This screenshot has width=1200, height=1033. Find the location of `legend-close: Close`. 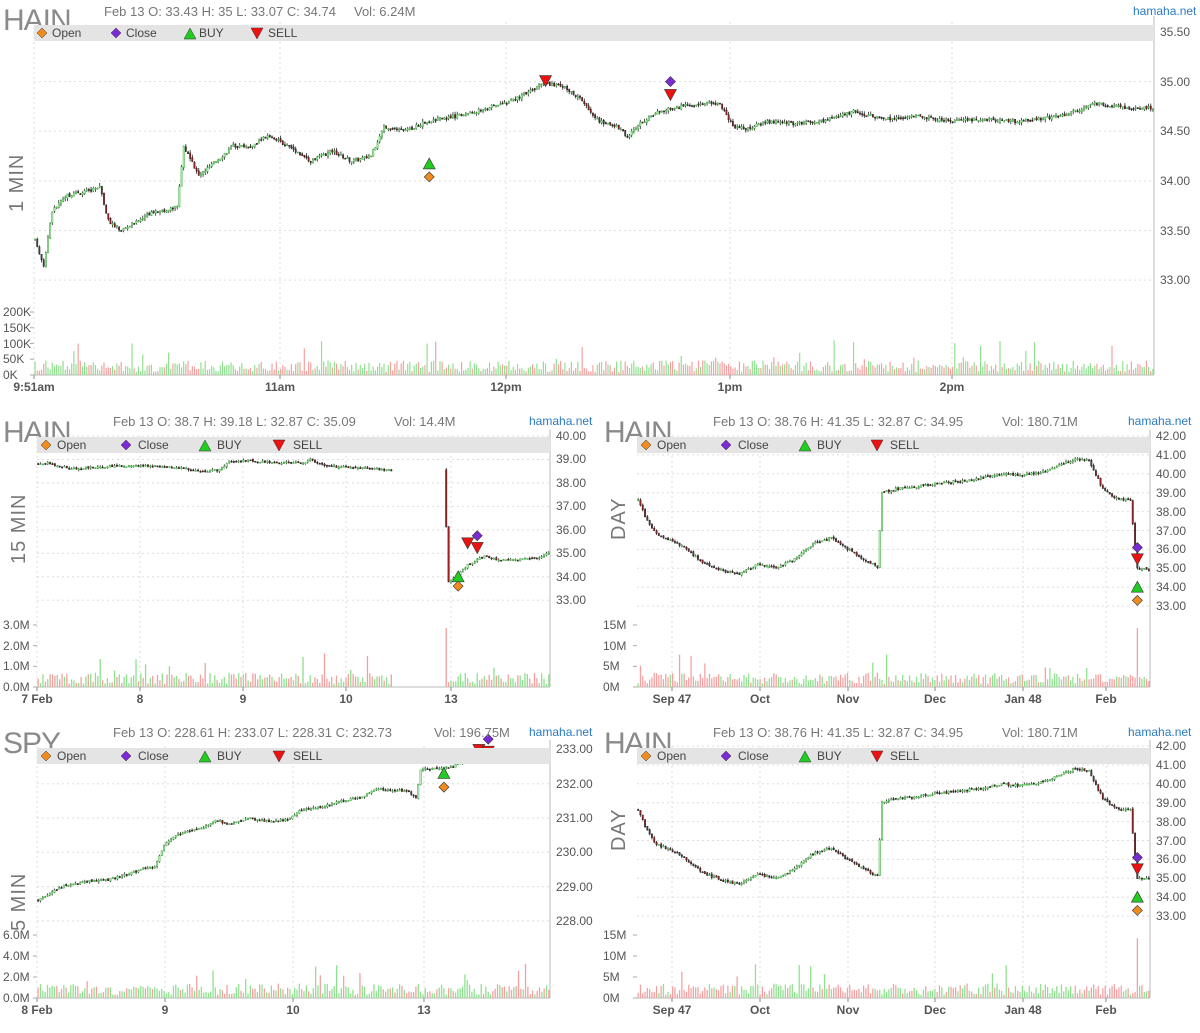

legend-close: Close is located at coordinates (153, 445).